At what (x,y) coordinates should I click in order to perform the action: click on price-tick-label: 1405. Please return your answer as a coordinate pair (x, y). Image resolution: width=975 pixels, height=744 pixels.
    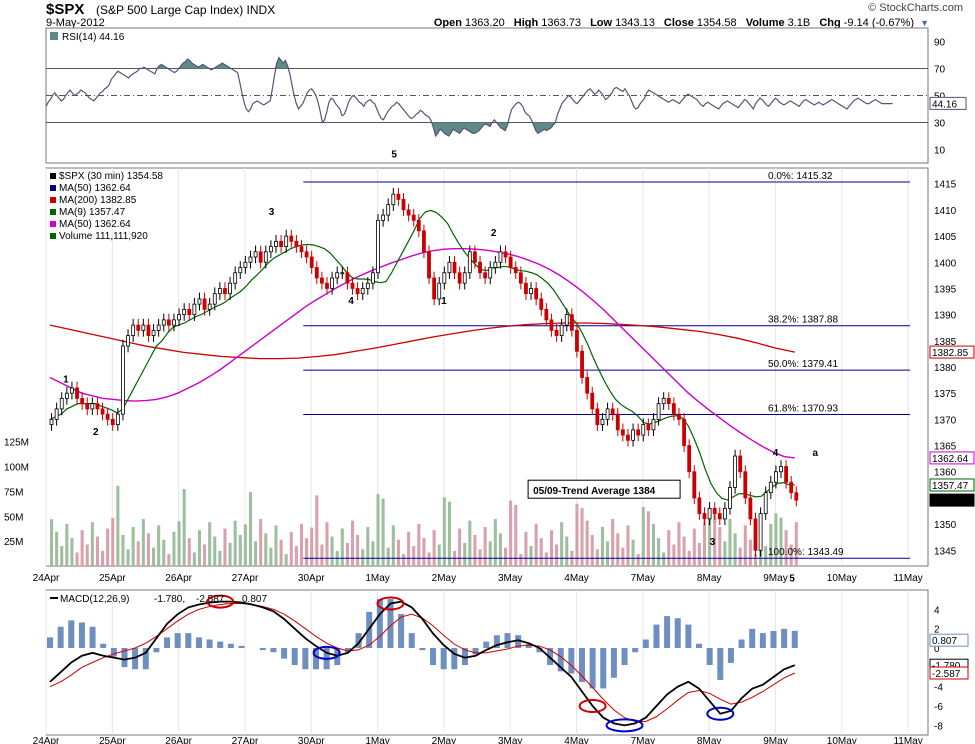
    Looking at the image, I should click on (945, 237).